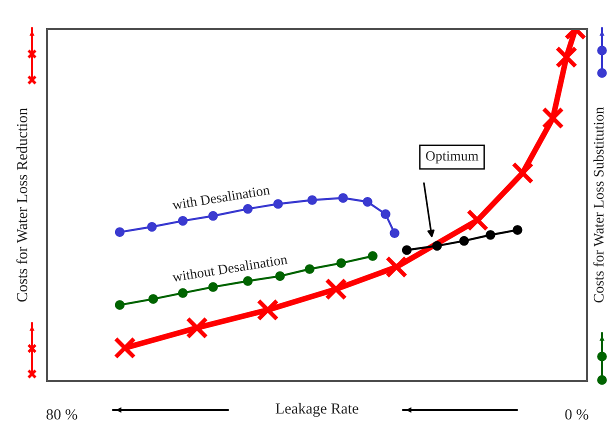 The image size is (613, 446). Describe the element at coordinates (221, 197) in the screenshot. I see `text: with Desalination` at that location.